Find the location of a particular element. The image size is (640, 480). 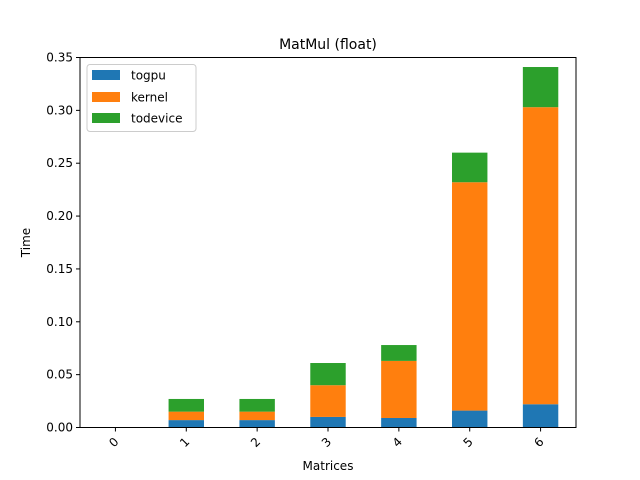

y-tick-label: 0.30 is located at coordinates (59, 110).